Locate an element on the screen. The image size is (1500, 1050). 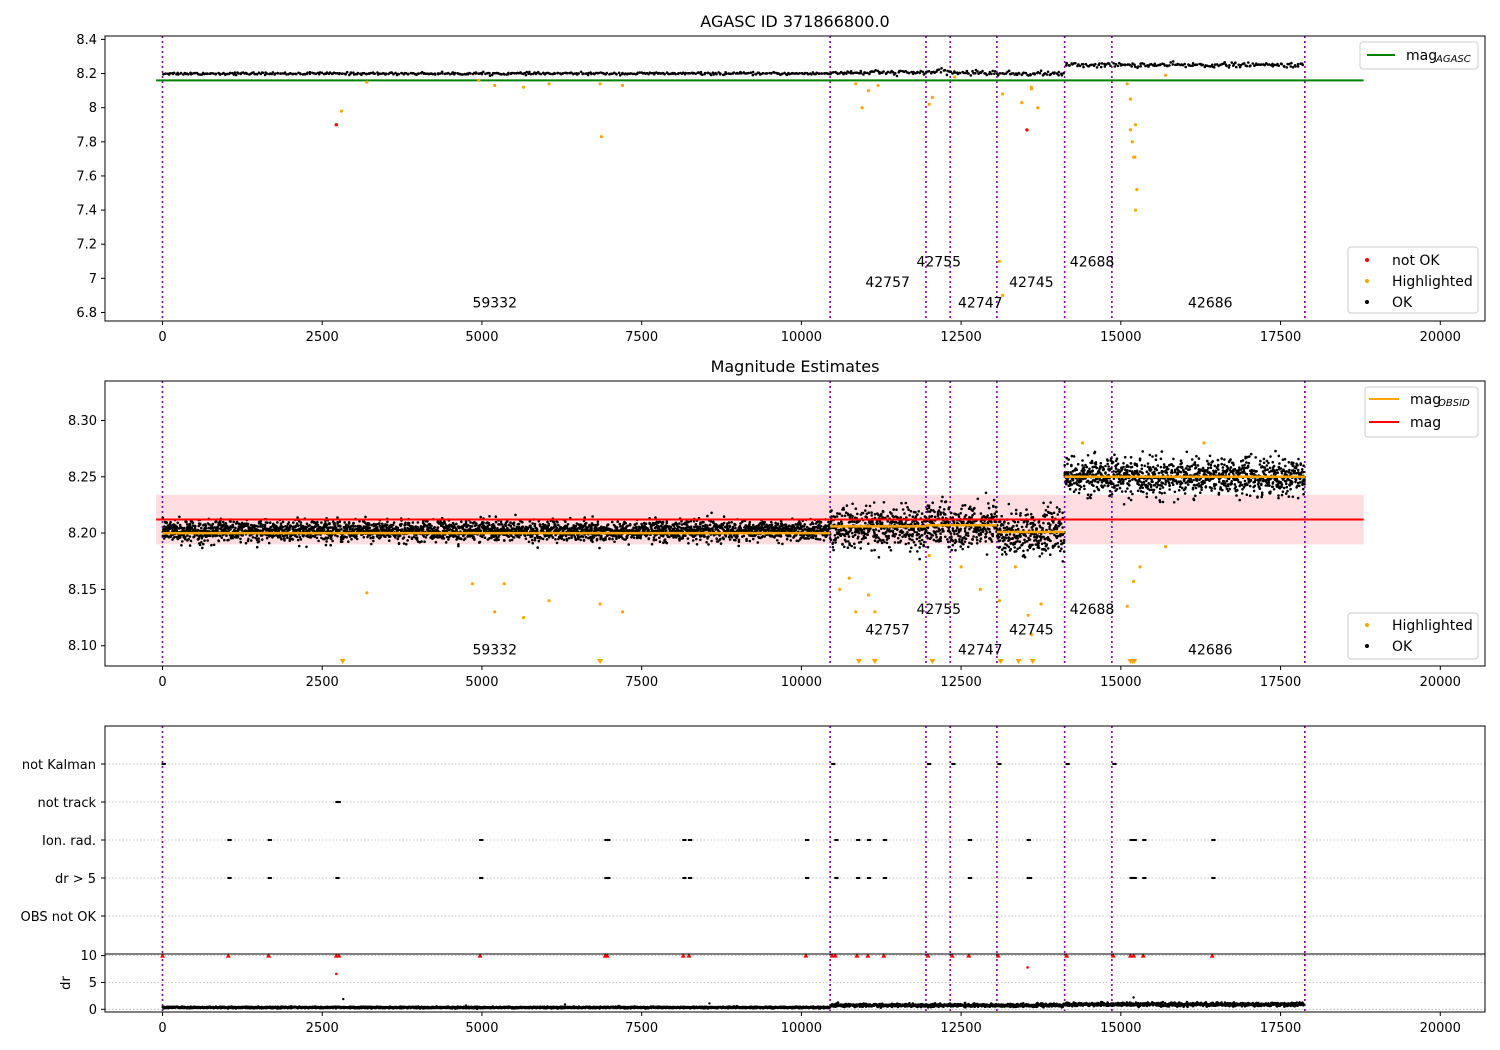
not-ok-point is located at coordinates (336, 125).